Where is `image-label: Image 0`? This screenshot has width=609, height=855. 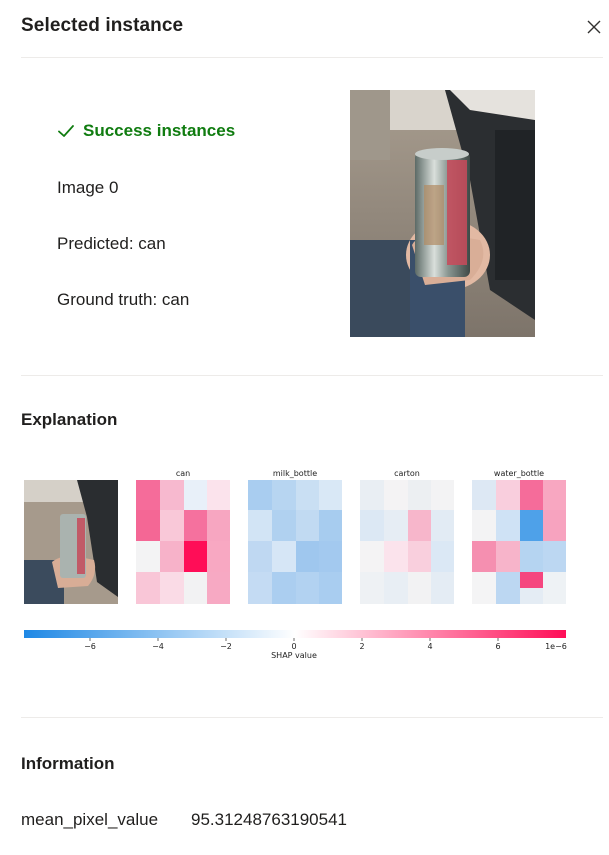
image-label: Image 0 is located at coordinates (88, 187).